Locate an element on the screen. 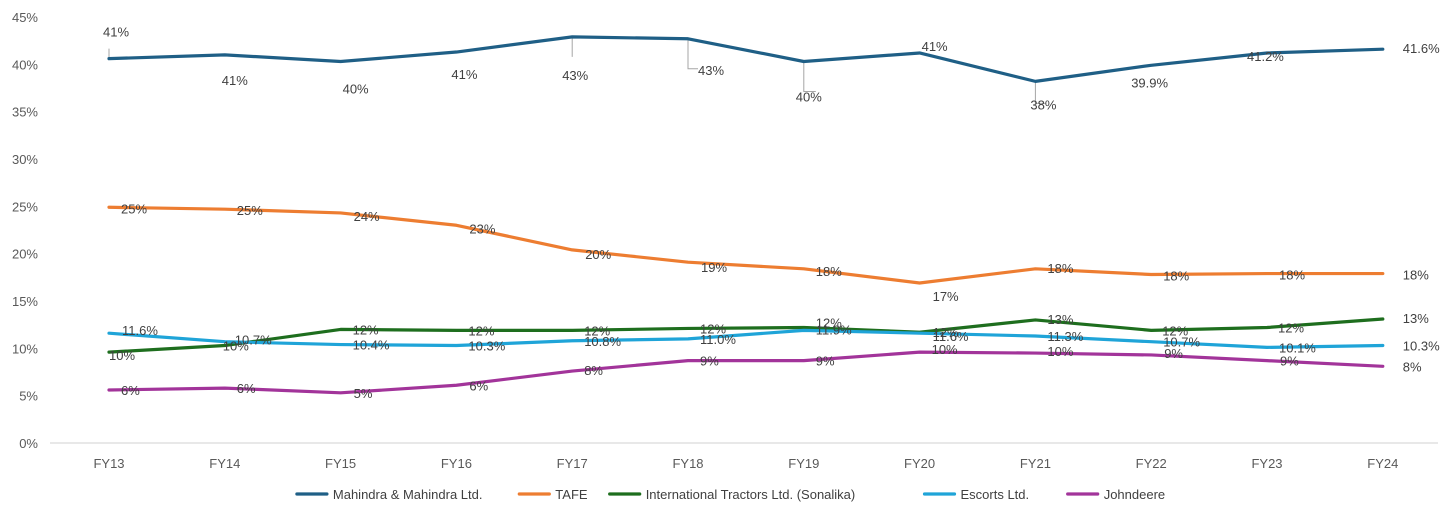 The height and width of the screenshot is (517, 1456). data-label: 24% is located at coordinates (367, 216).